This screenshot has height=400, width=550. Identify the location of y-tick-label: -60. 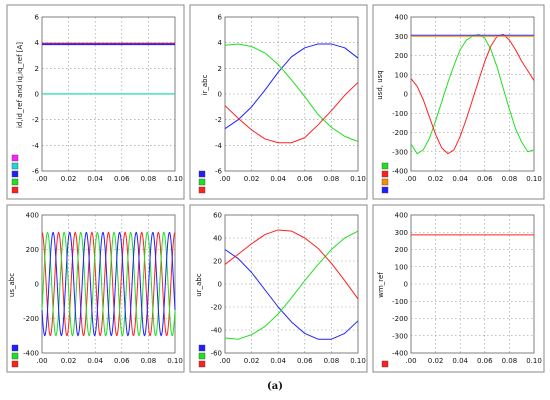
(216, 354).